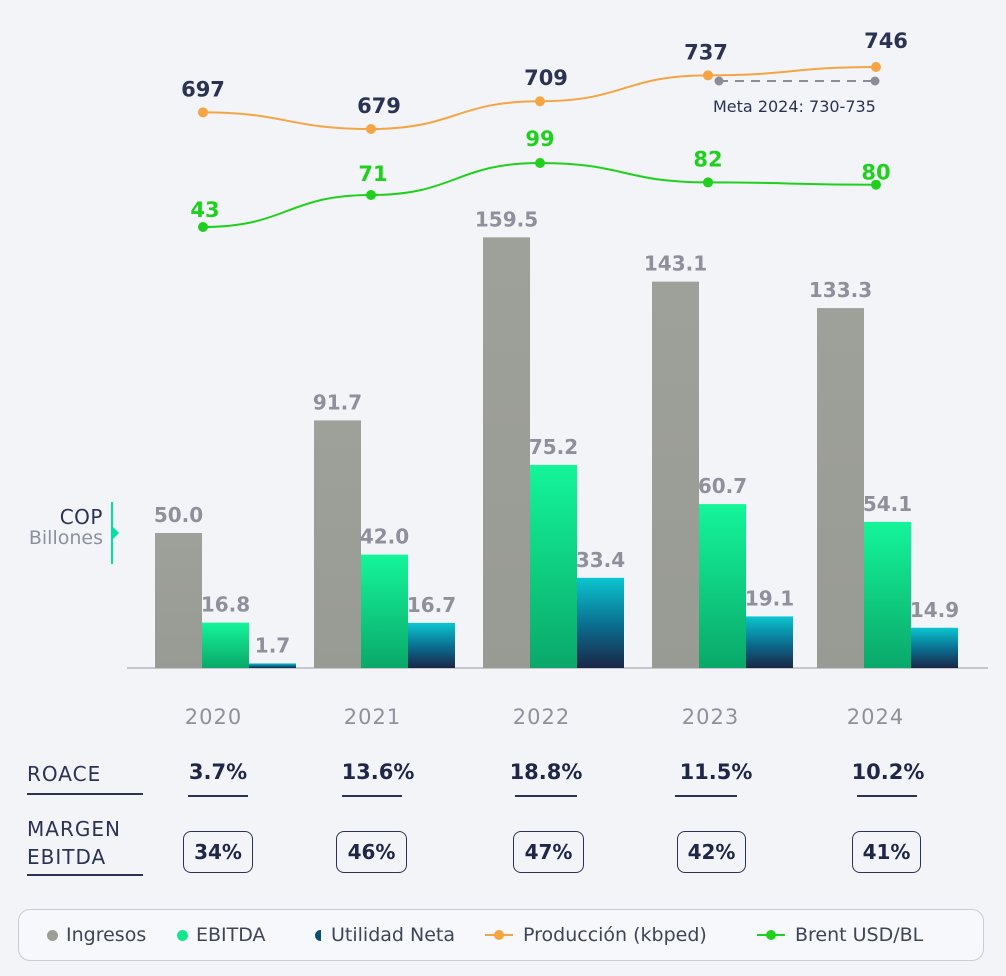  What do you see at coordinates (431, 645) in the screenshot?
I see `bar-utilidad-neta-2021` at bounding box center [431, 645].